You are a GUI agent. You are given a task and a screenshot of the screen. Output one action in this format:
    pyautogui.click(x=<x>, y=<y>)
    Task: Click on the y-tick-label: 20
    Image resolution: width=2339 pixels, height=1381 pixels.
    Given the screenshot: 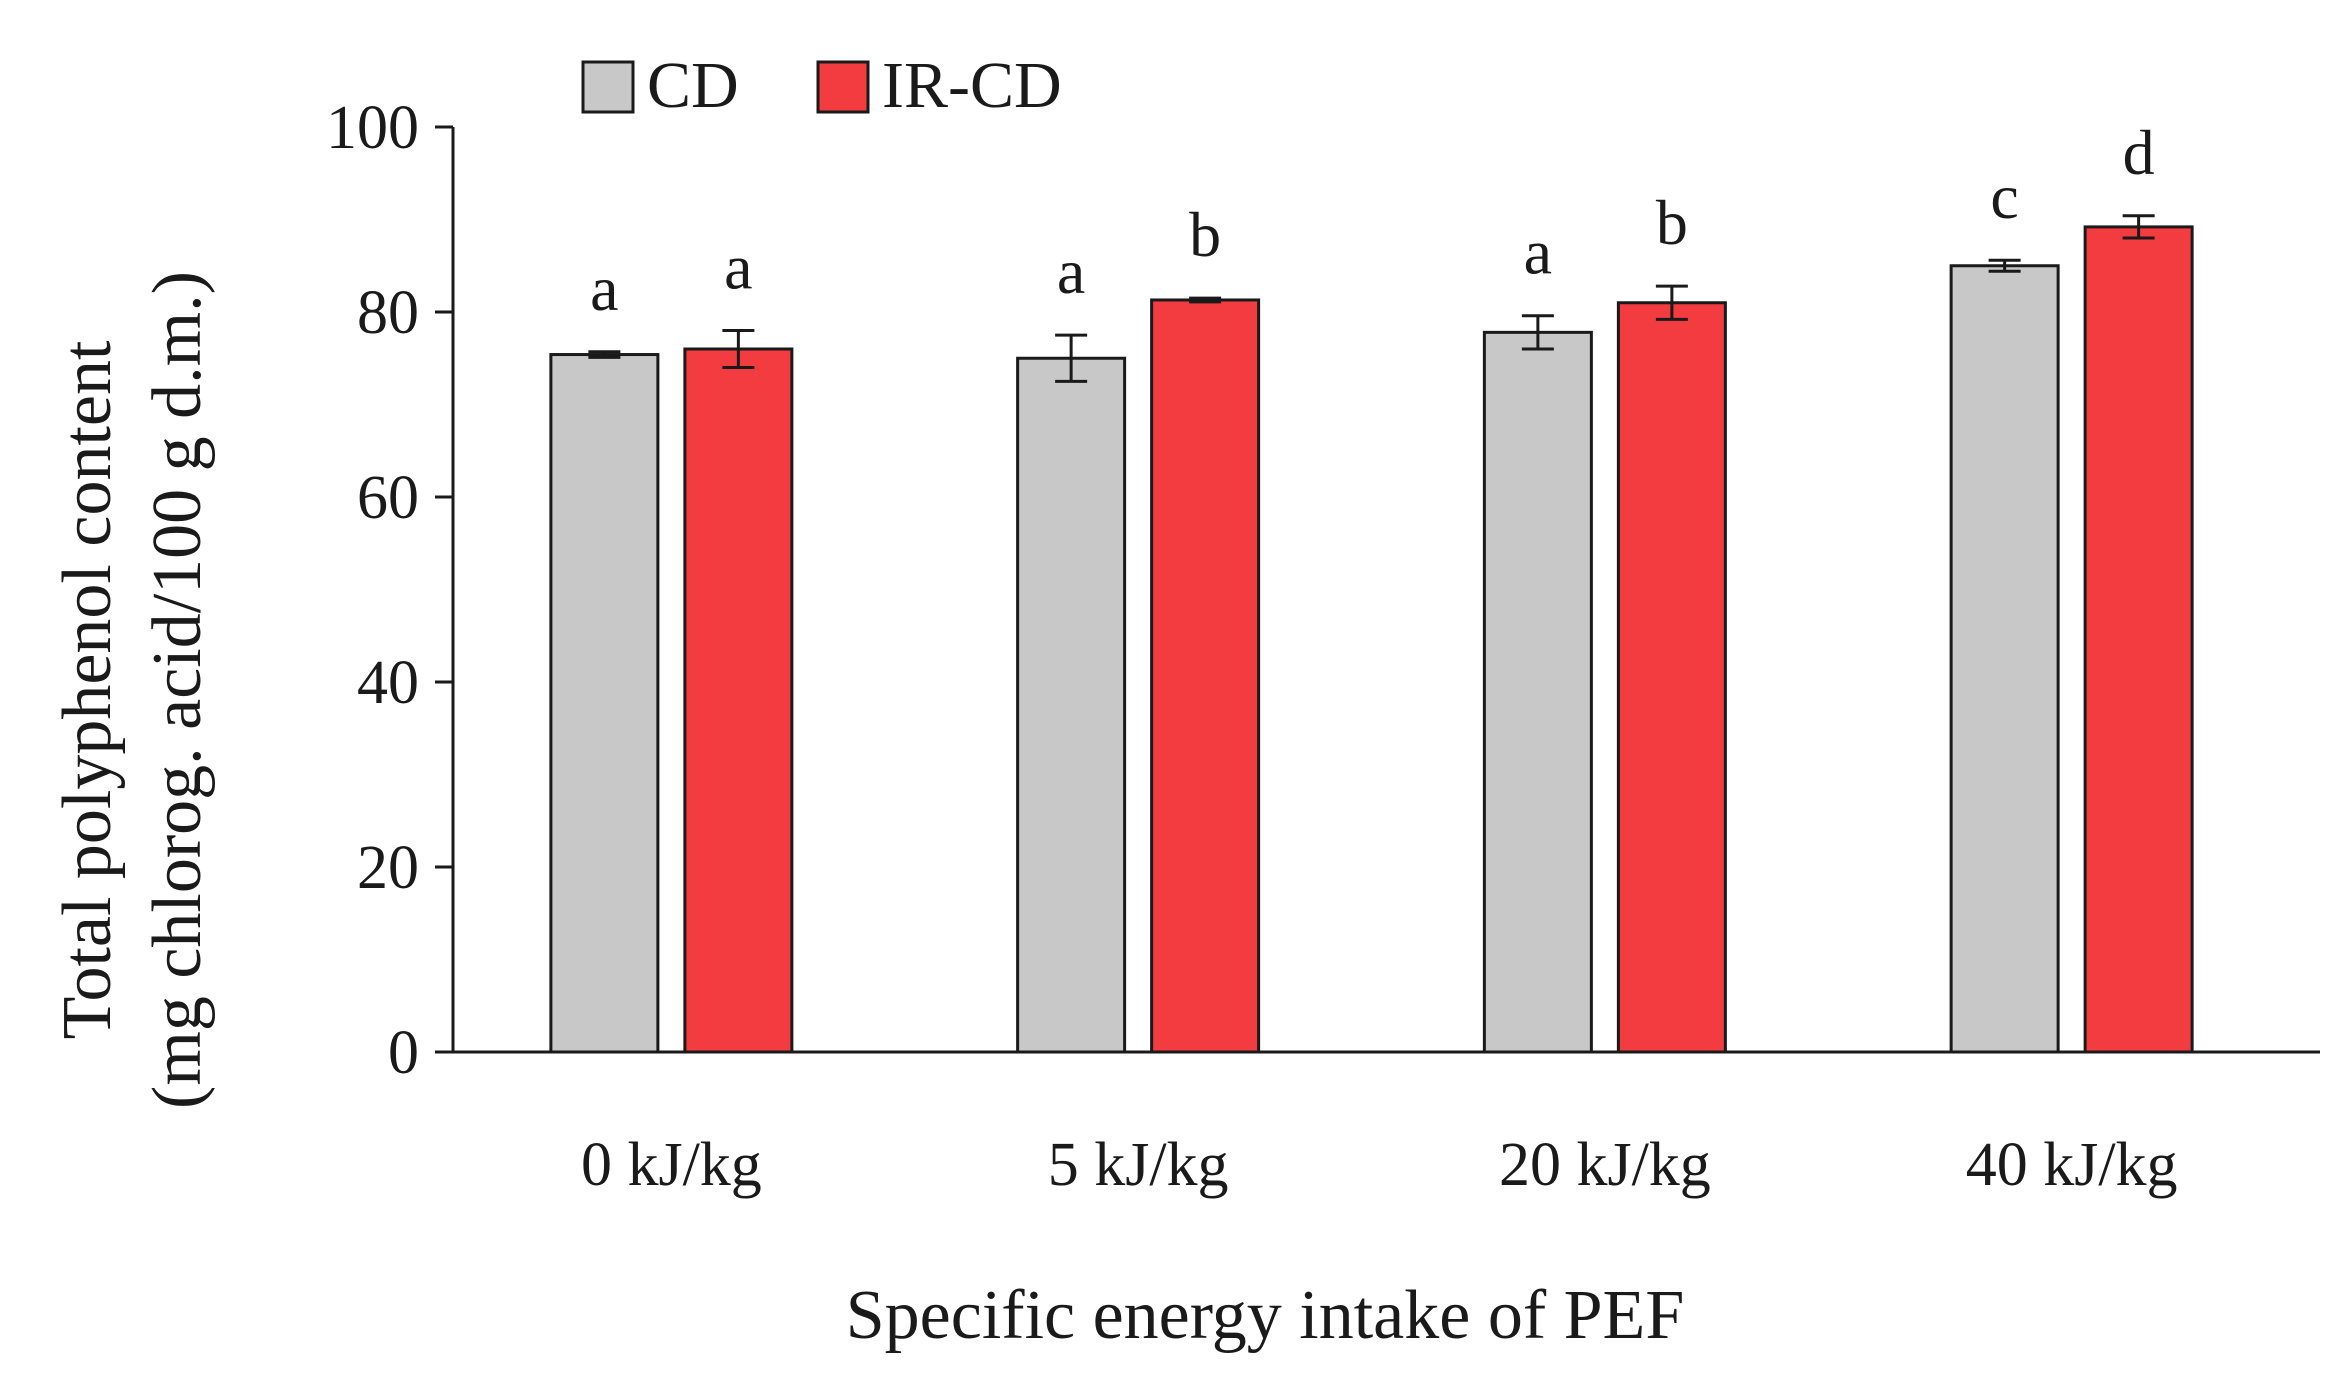 What is the action you would take?
    pyautogui.click(x=388, y=868)
    